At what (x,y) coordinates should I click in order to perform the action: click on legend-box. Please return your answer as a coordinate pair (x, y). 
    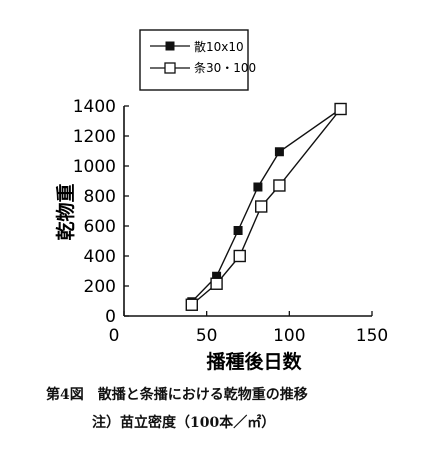
    Looking at the image, I should click on (194, 60).